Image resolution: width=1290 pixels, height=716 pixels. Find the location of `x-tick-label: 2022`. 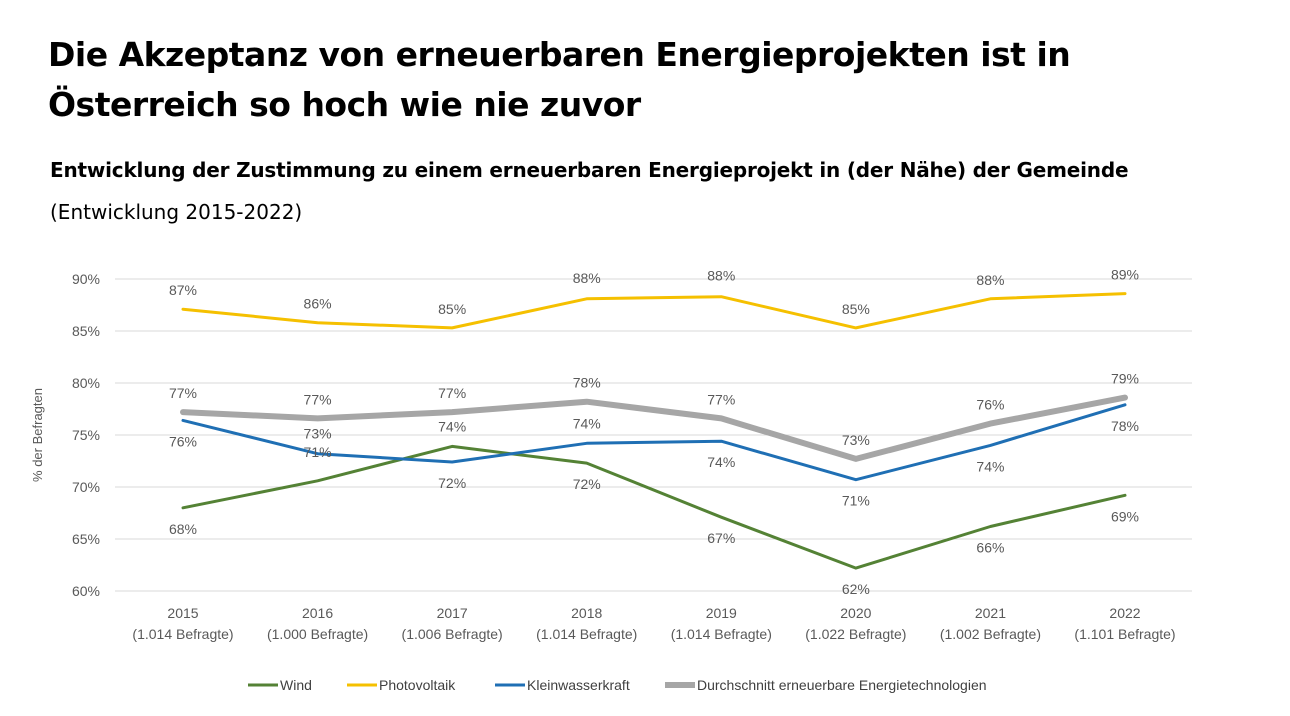

x-tick-label: 2022 is located at coordinates (1124, 613).